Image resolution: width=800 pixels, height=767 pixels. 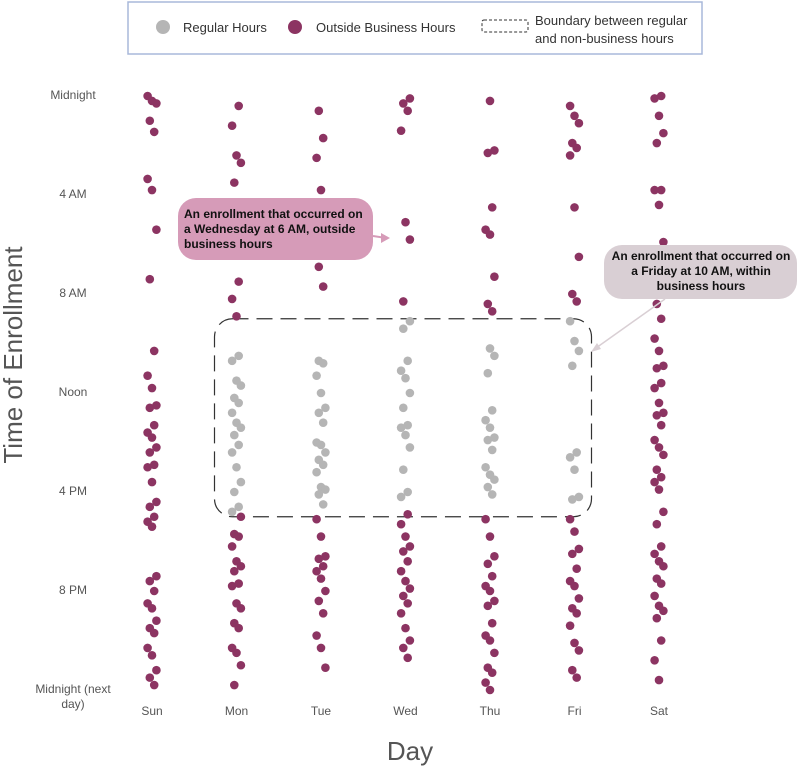 I want to click on legend-label: Regular Hours, so click(x=225, y=27).